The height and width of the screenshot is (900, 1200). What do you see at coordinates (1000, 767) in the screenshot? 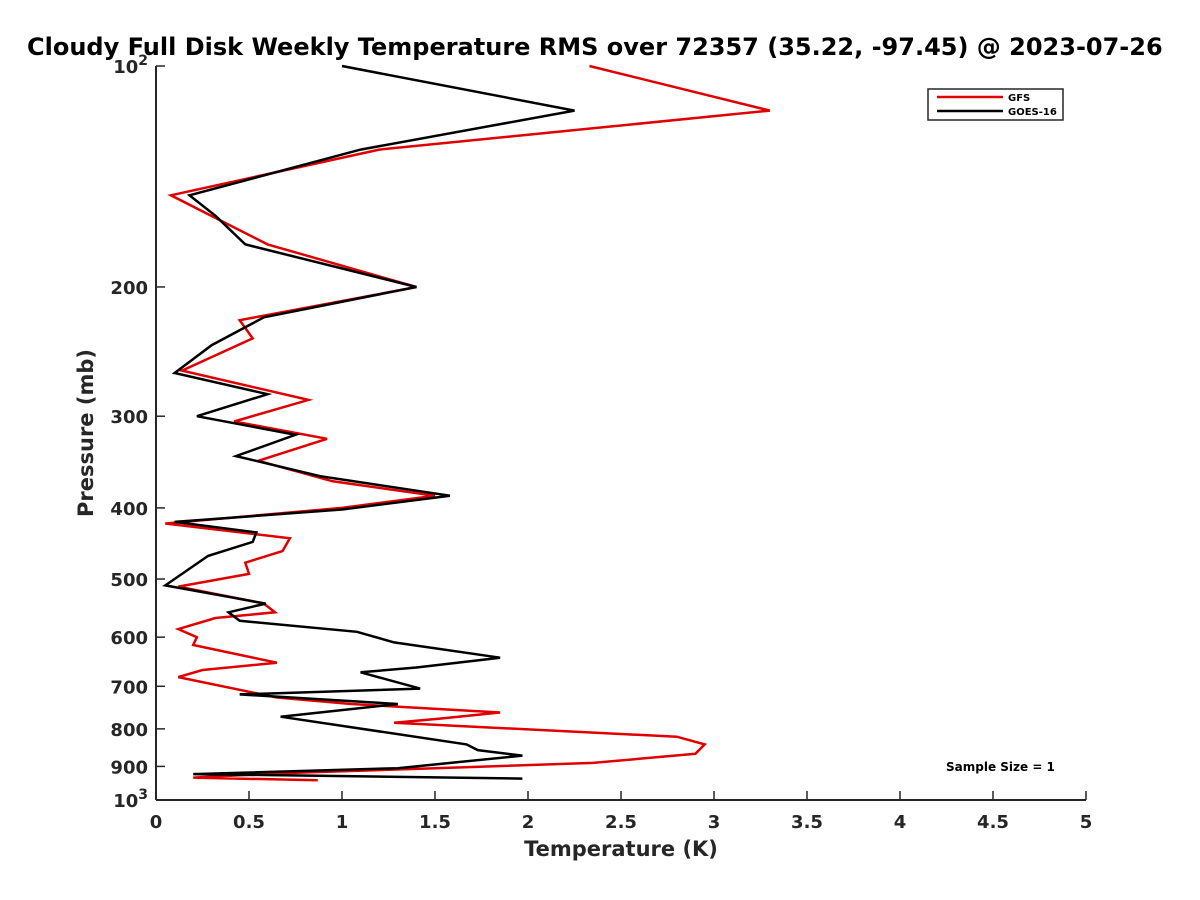
I see `sample-size-annotation: Sample Size = 1` at bounding box center [1000, 767].